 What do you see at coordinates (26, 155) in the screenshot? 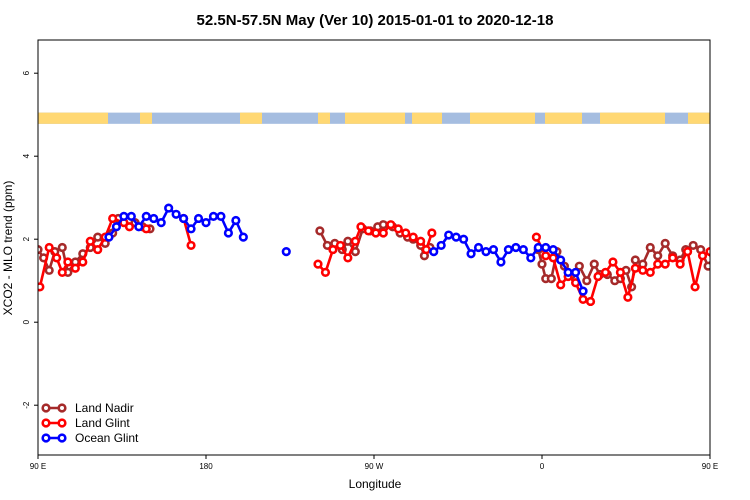
I see `y-tick-label: 4` at bounding box center [26, 155].